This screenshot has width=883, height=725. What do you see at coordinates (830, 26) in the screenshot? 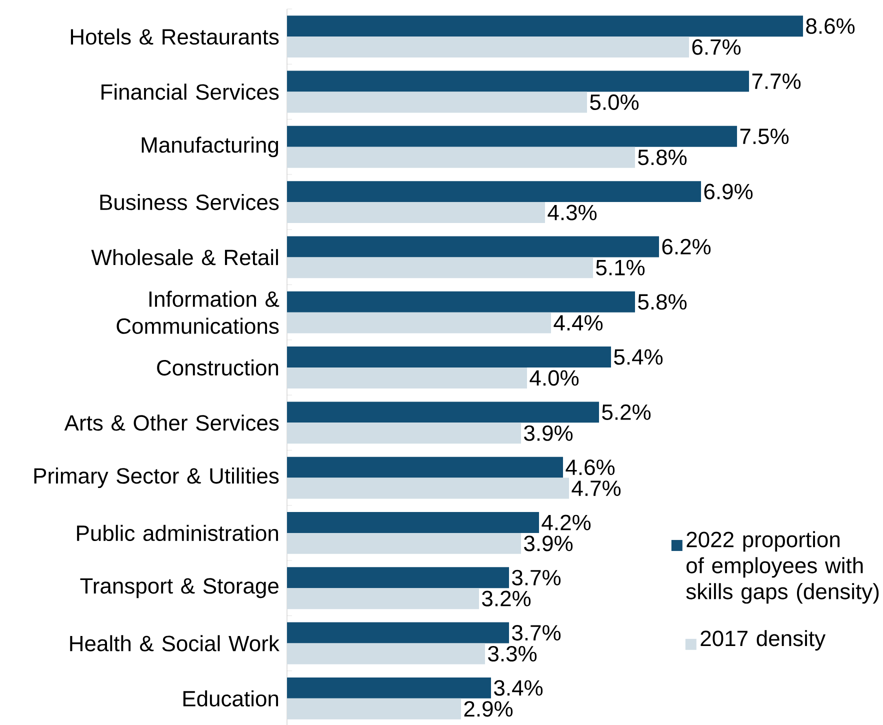
I see `data-label: 8.6%` at bounding box center [830, 26].